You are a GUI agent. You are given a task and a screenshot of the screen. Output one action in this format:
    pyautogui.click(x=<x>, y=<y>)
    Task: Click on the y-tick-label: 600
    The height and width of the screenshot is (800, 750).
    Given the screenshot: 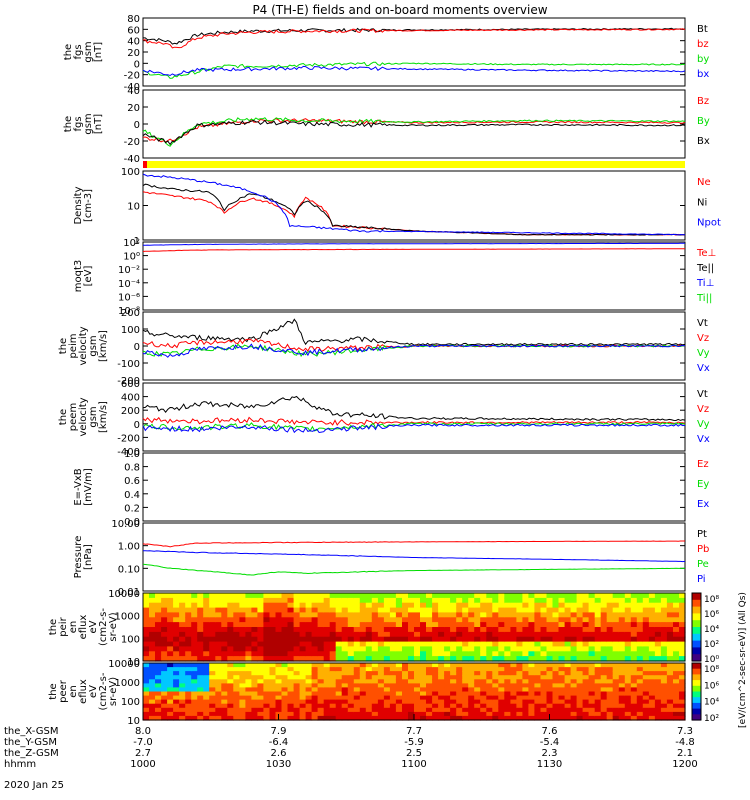 What is the action you would take?
    pyautogui.click(x=130, y=384)
    